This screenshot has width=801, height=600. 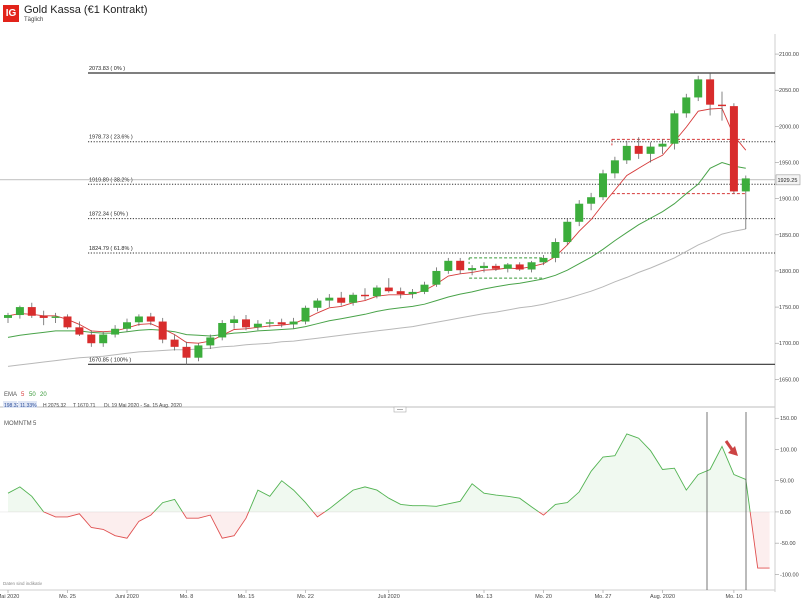 What do you see at coordinates (789, 344) in the screenshot?
I see `price-tick-label: 1700.00` at bounding box center [789, 344].